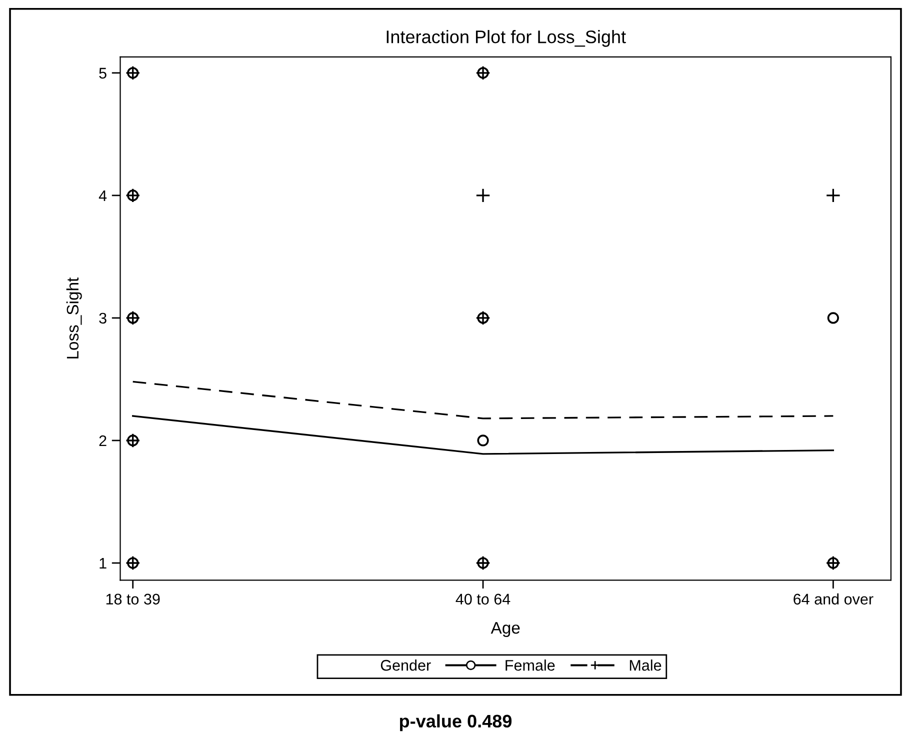  What do you see at coordinates (102, 440) in the screenshot?
I see `y-tick-label: 2` at bounding box center [102, 440].